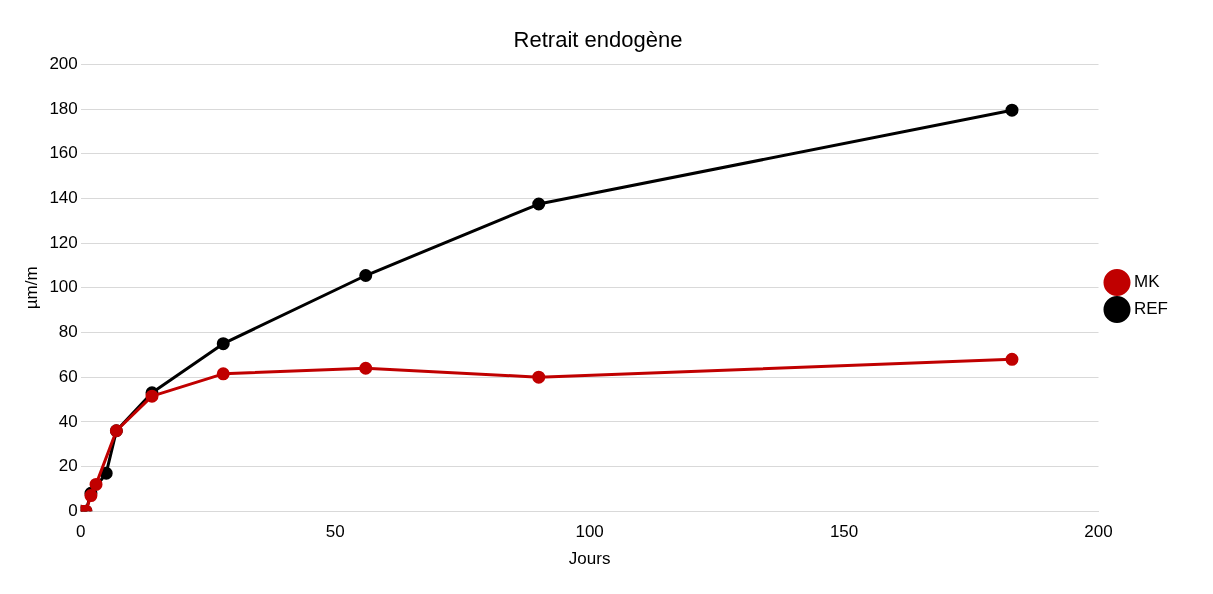 This screenshot has width=1213, height=594. Describe the element at coordinates (73, 510) in the screenshot. I see `y-tick-label: 0` at that location.